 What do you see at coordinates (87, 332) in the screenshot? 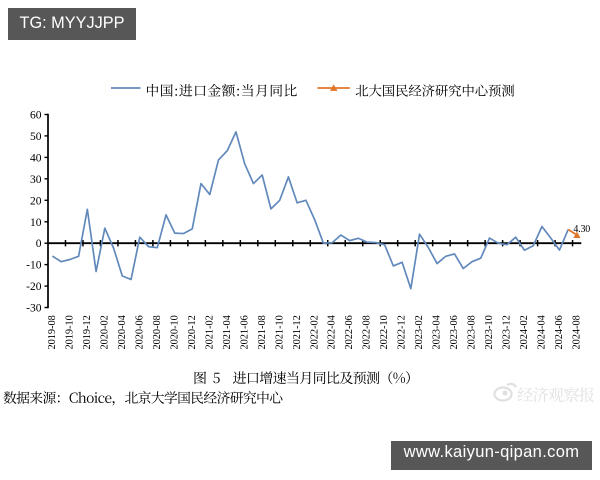
I see `svg-text: 2019-12` at bounding box center [87, 332].